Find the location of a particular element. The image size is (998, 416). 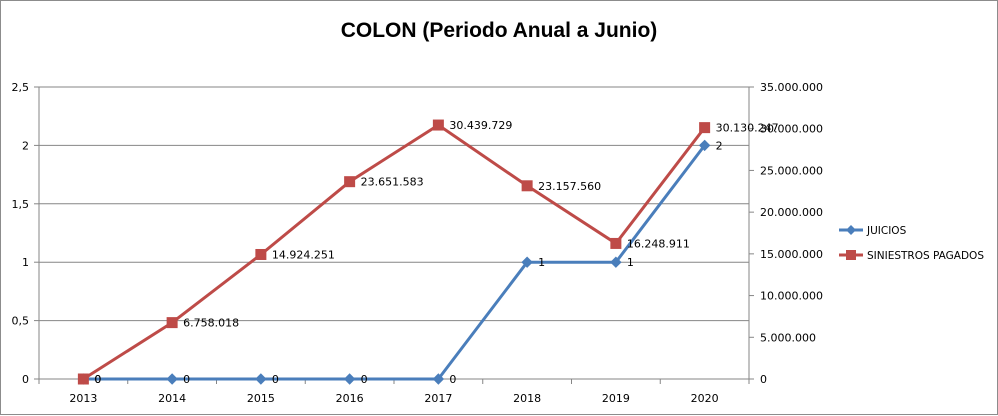

y-right-tick-label: 30.000.000 is located at coordinates (791, 129).